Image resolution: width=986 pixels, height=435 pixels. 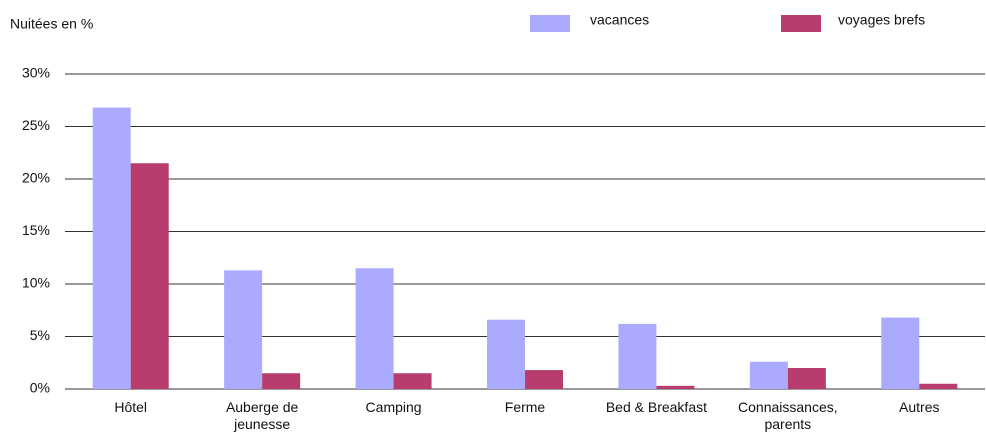 I want to click on y-tick-label: 20%, so click(x=36, y=178).